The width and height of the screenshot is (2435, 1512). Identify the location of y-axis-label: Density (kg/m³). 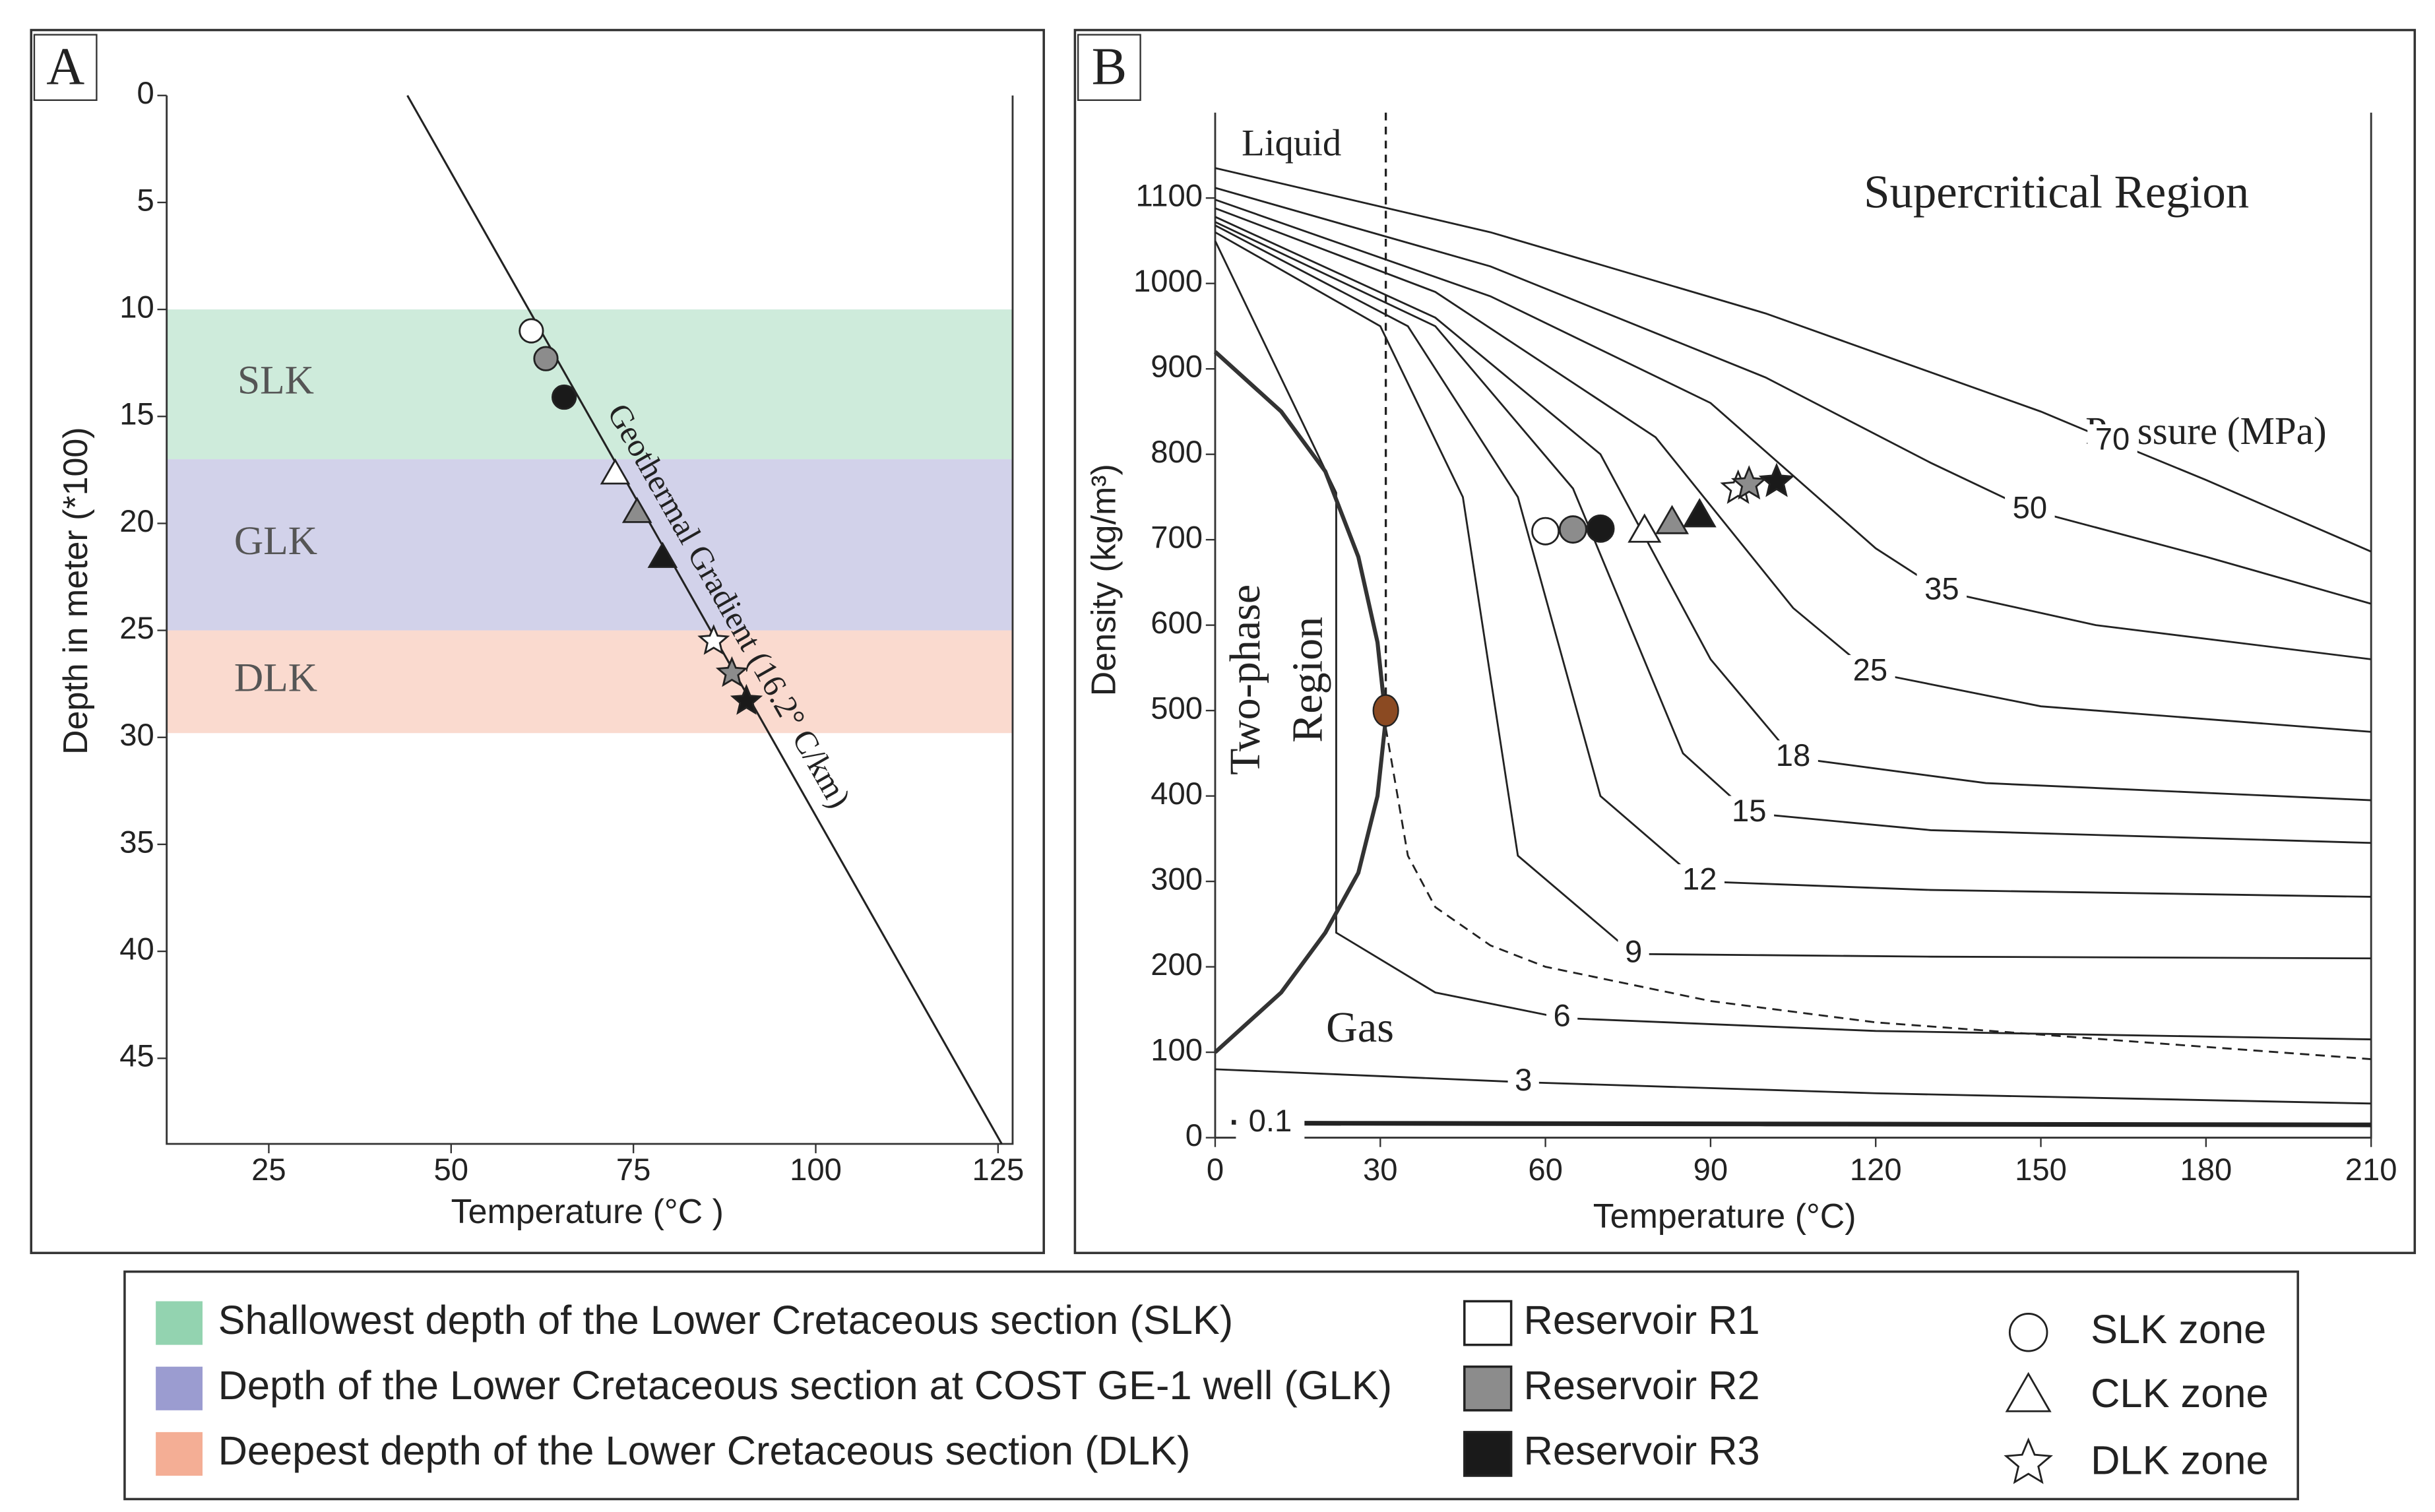
(1104, 580).